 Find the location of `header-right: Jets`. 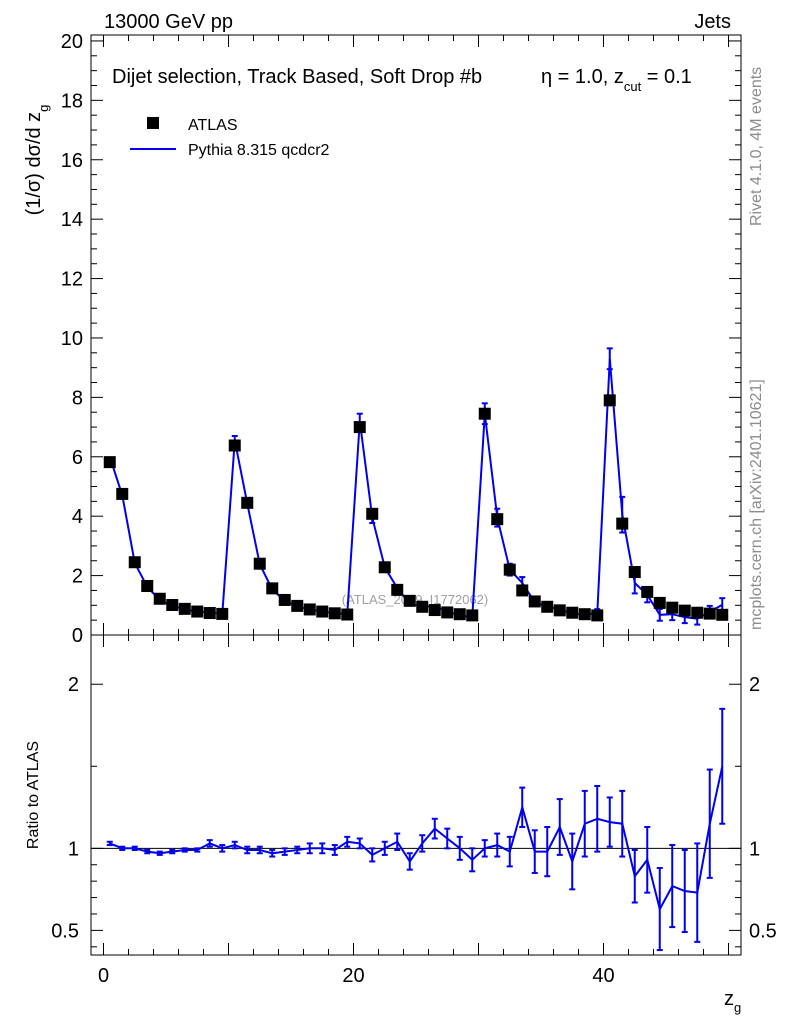

header-right: Jets is located at coordinates (712, 22).